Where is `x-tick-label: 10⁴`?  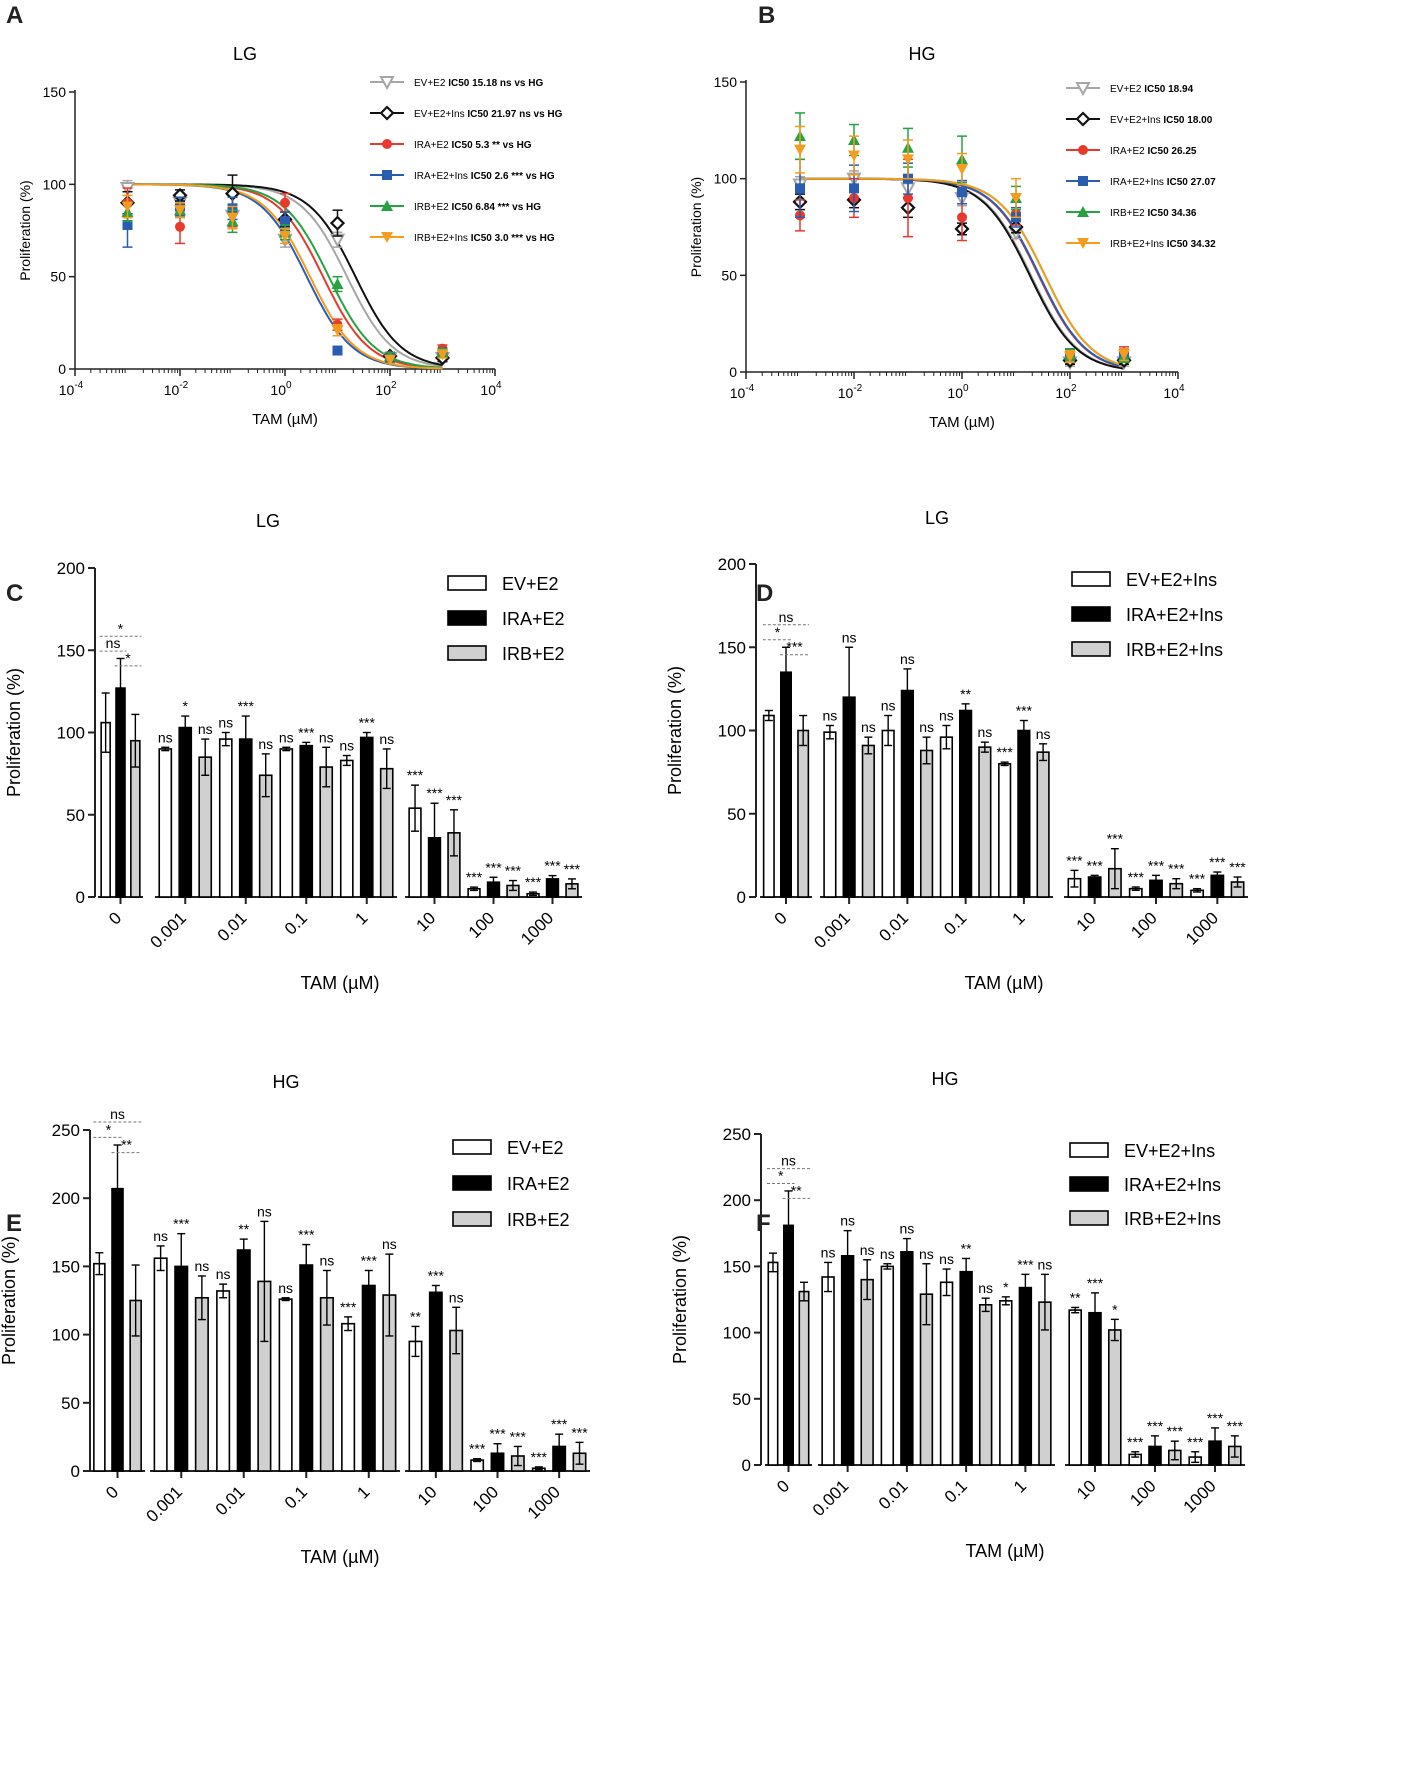 x-tick-label: 10⁴ is located at coordinates (1174, 392).